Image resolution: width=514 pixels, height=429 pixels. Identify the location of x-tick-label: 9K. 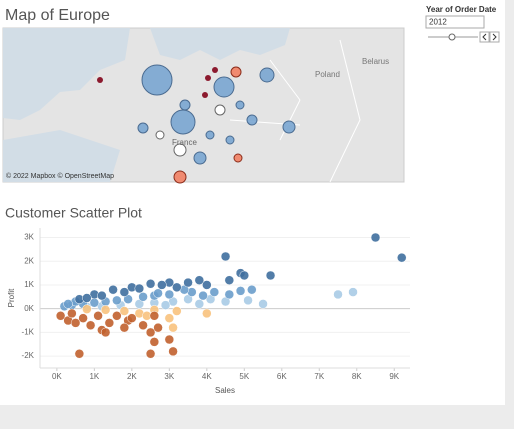
(394, 376).